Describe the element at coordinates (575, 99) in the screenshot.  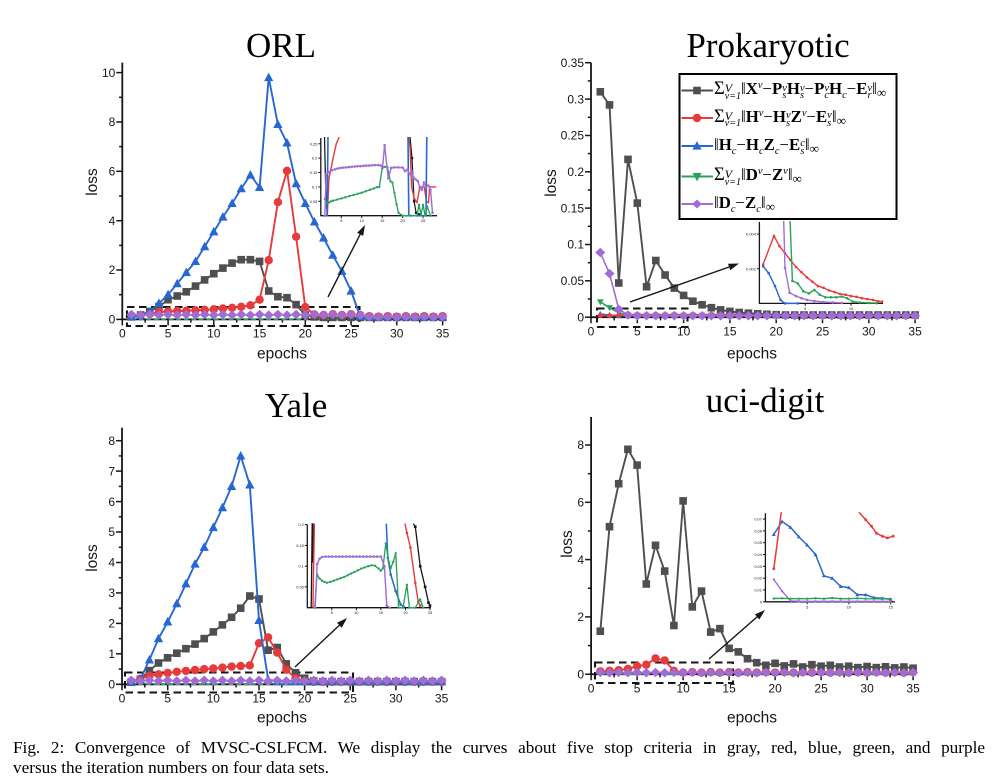
I see `svg-text: 0.3` at that location.